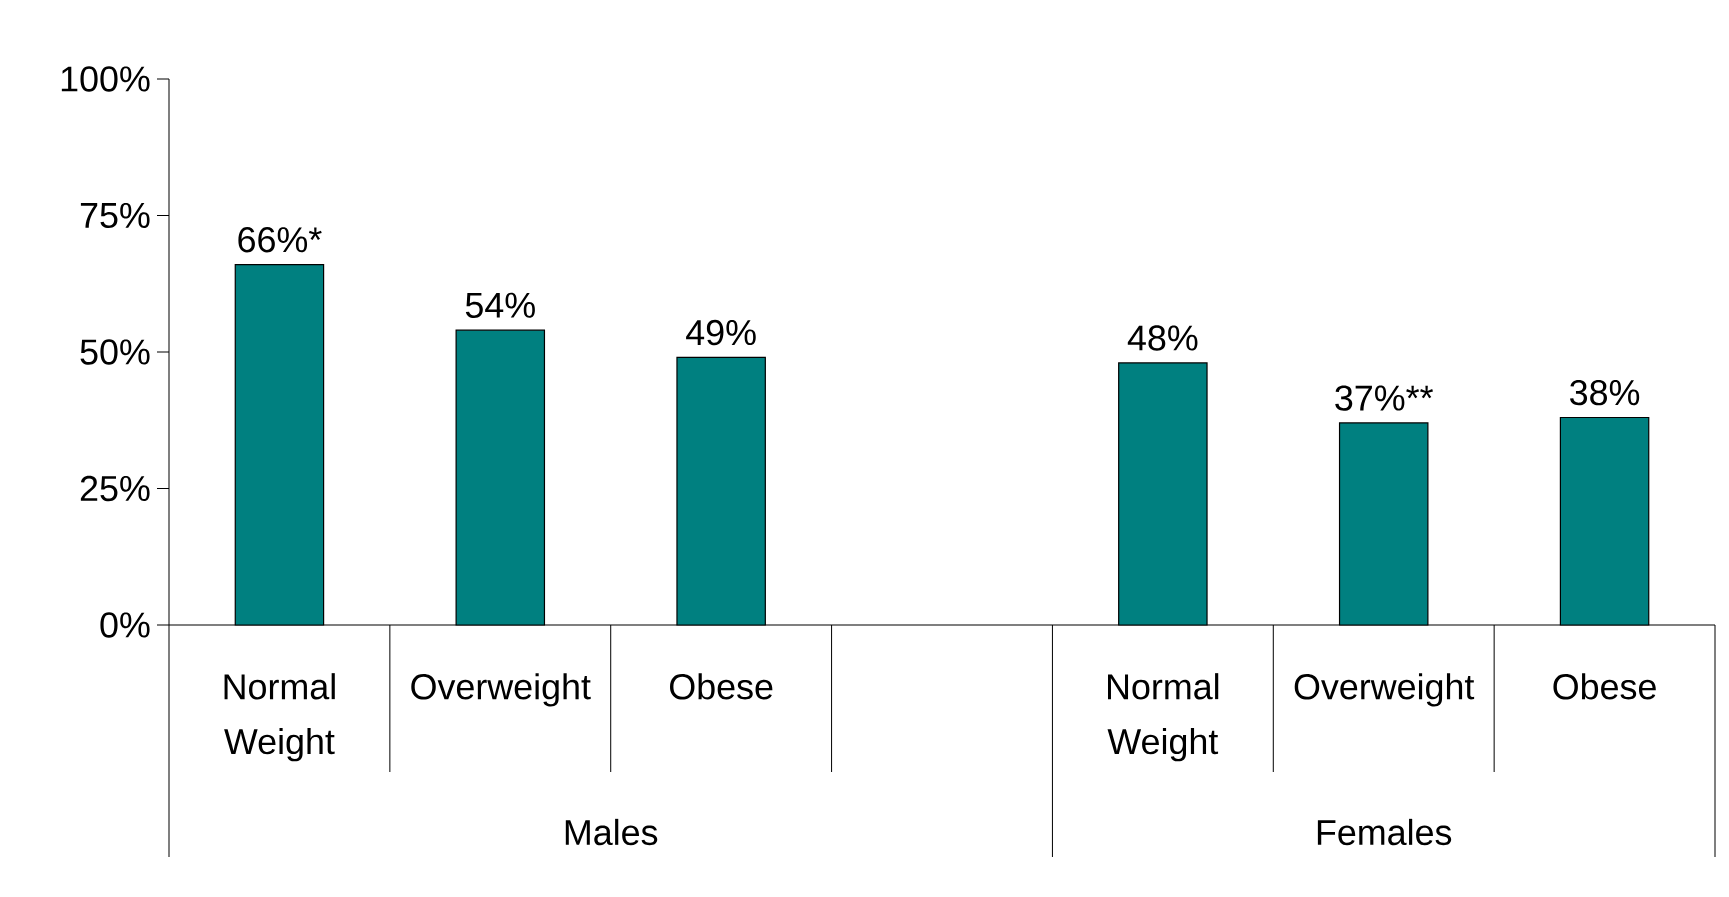 The image size is (1729, 897). What do you see at coordinates (611, 832) in the screenshot?
I see `text: Males` at bounding box center [611, 832].